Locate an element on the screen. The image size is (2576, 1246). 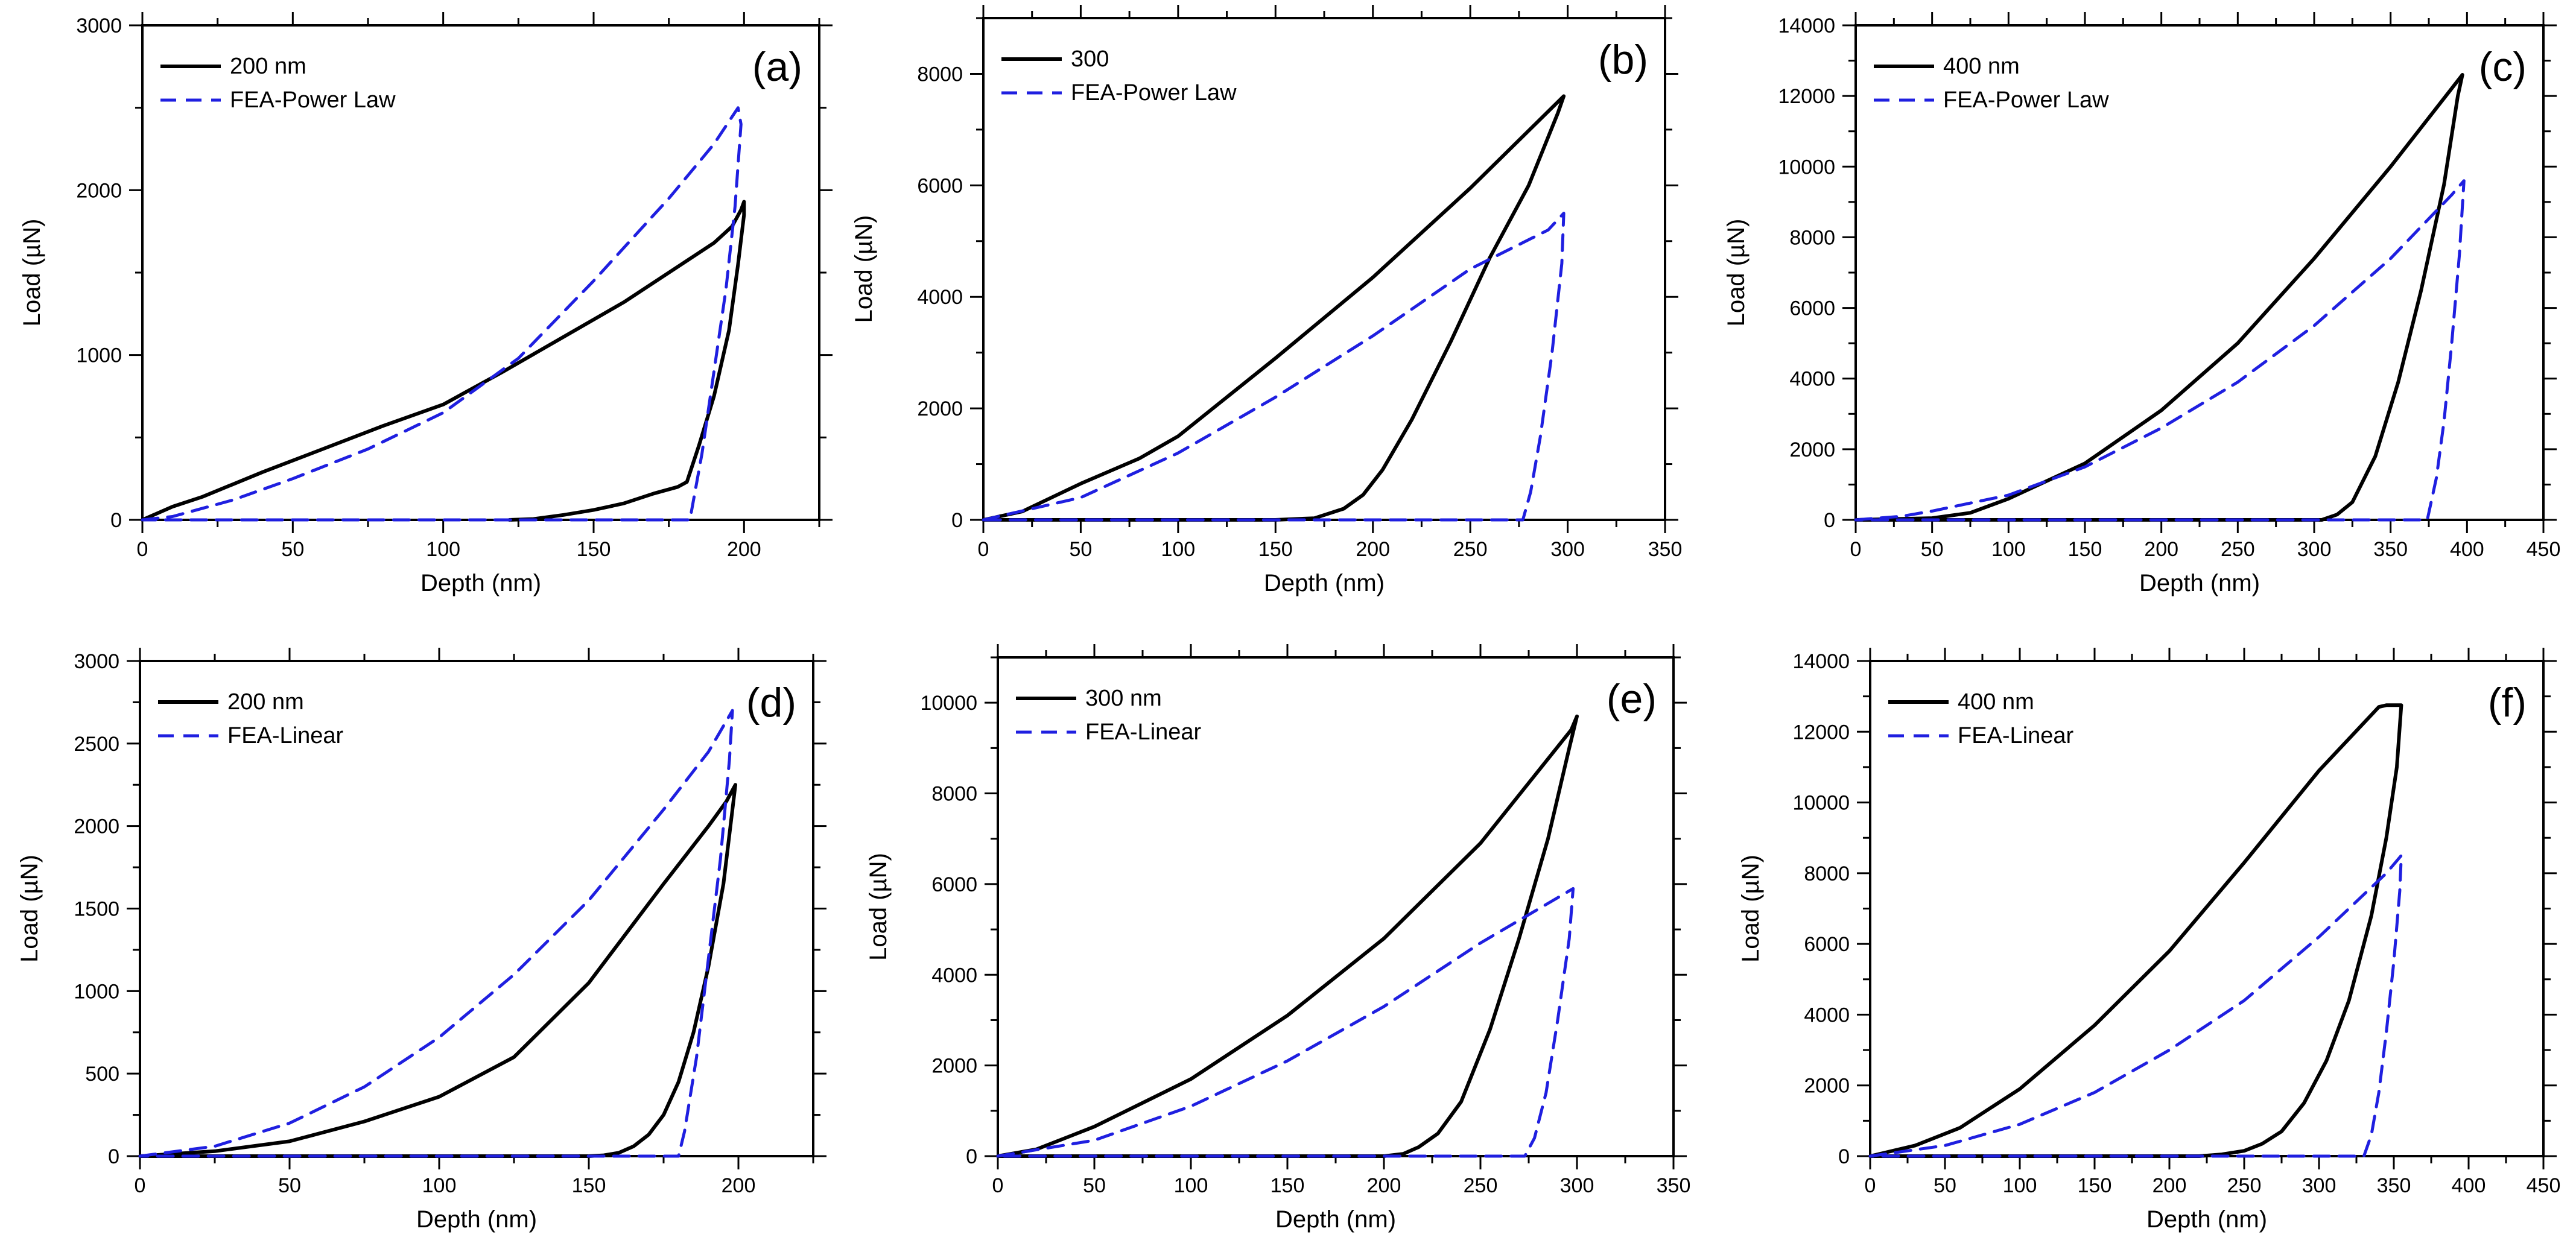
y-tick-label: 2500 is located at coordinates (96, 744).